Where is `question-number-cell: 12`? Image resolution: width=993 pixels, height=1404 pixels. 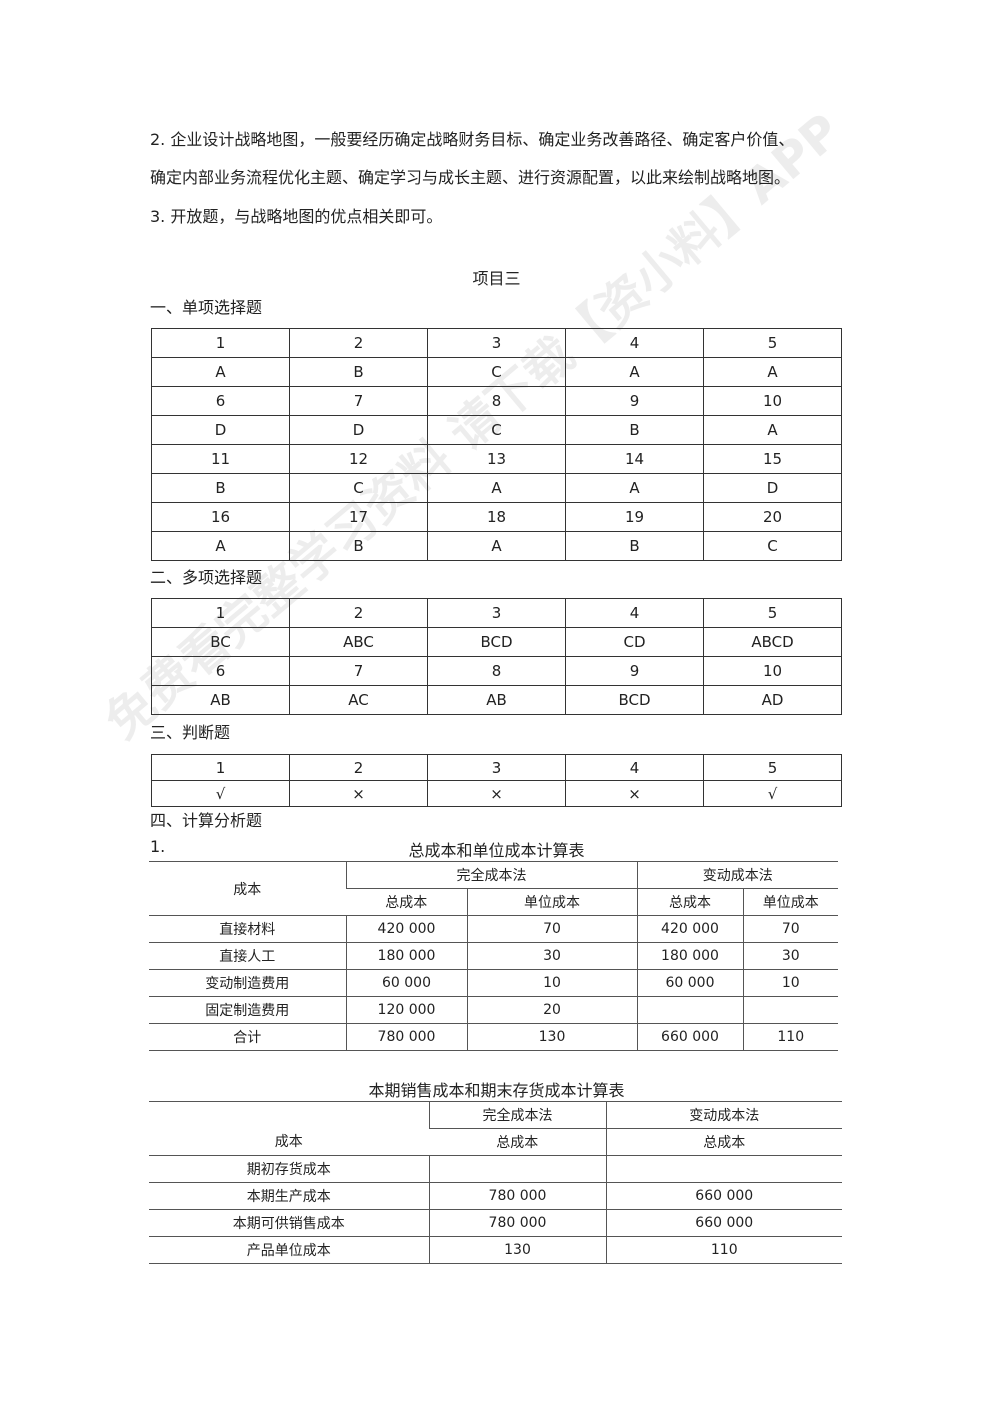
question-number-cell: 12 is located at coordinates (358, 459).